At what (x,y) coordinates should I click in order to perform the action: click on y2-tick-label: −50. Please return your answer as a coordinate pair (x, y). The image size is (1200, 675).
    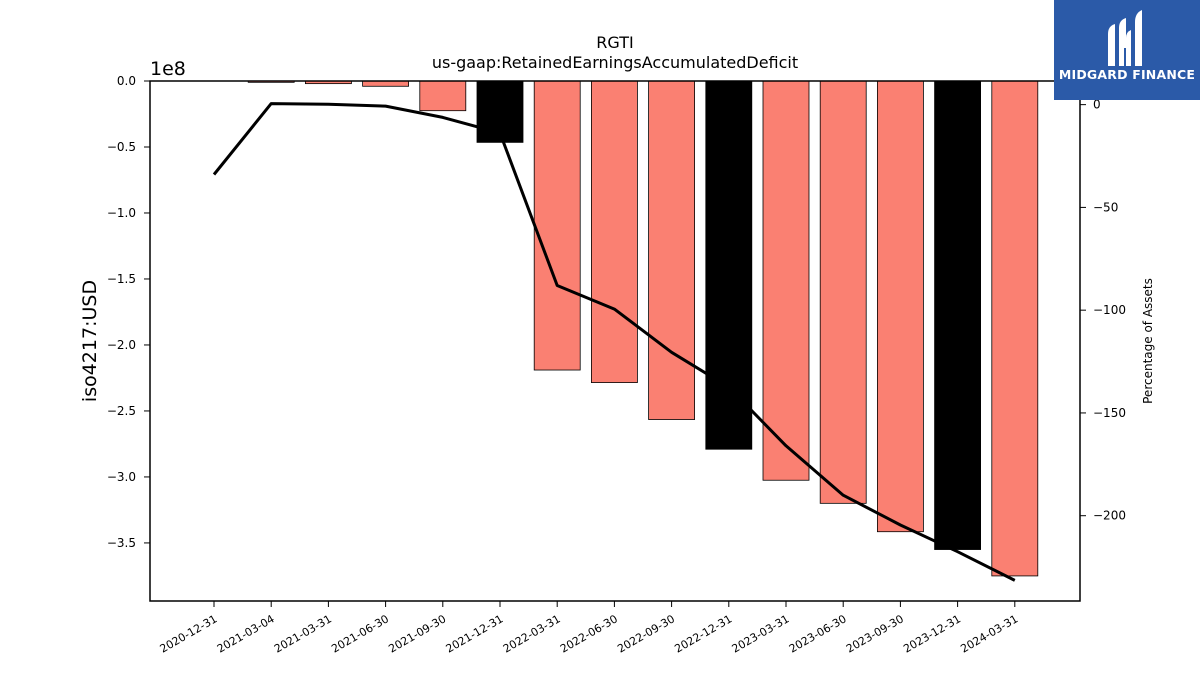
    Looking at the image, I should click on (1105, 207).